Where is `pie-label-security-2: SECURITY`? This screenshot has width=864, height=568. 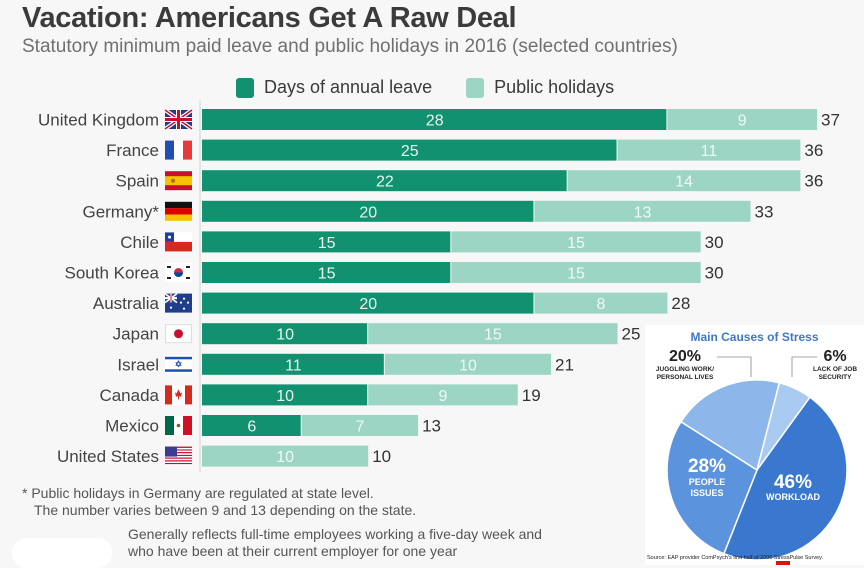 pie-label-security-2: SECURITY is located at coordinates (836, 377).